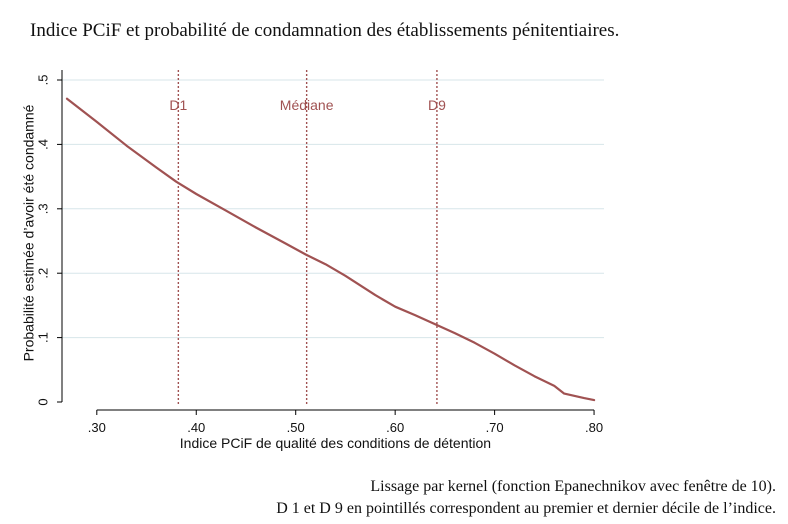 The width and height of the screenshot is (788, 524). Describe the element at coordinates (42, 337) in the screenshot. I see `y-tick-label: .1` at that location.